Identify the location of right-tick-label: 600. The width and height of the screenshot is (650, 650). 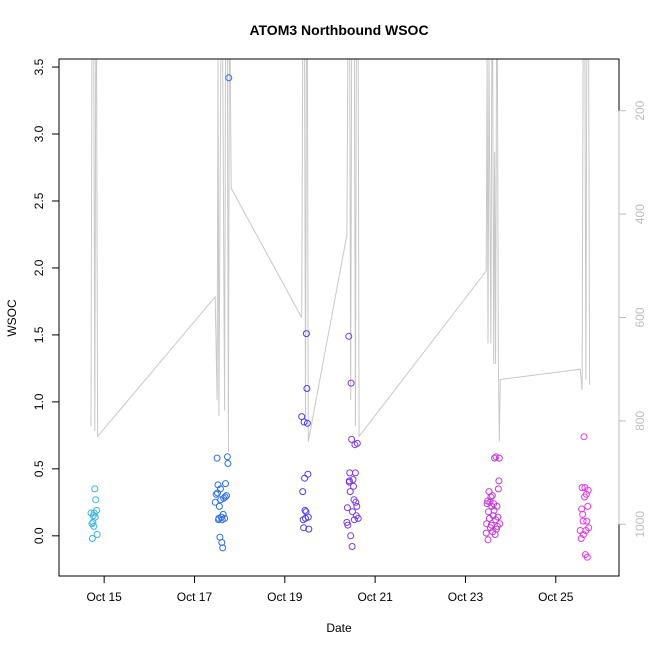
(640, 317).